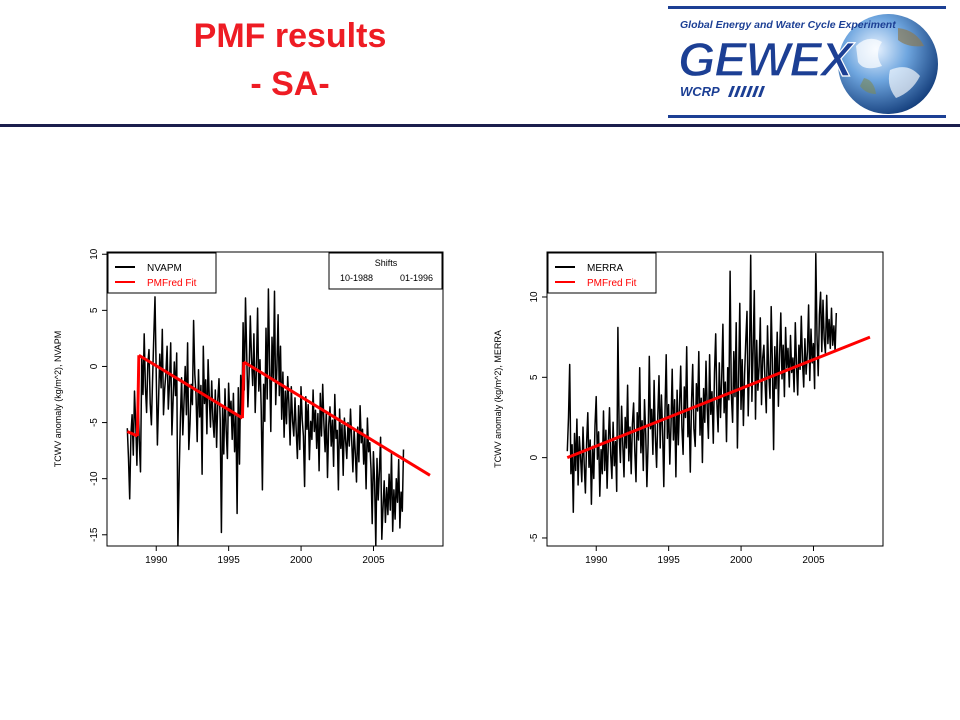 The height and width of the screenshot is (720, 960). Describe the element at coordinates (718, 397) in the screenshot. I see `merra-fit-segment` at that location.